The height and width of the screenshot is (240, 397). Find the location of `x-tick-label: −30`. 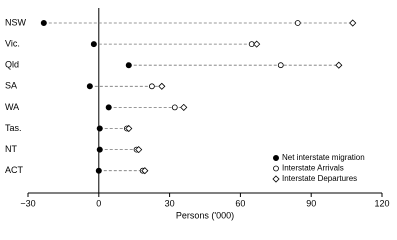

x-tick-label: −30 is located at coordinates (27, 203).